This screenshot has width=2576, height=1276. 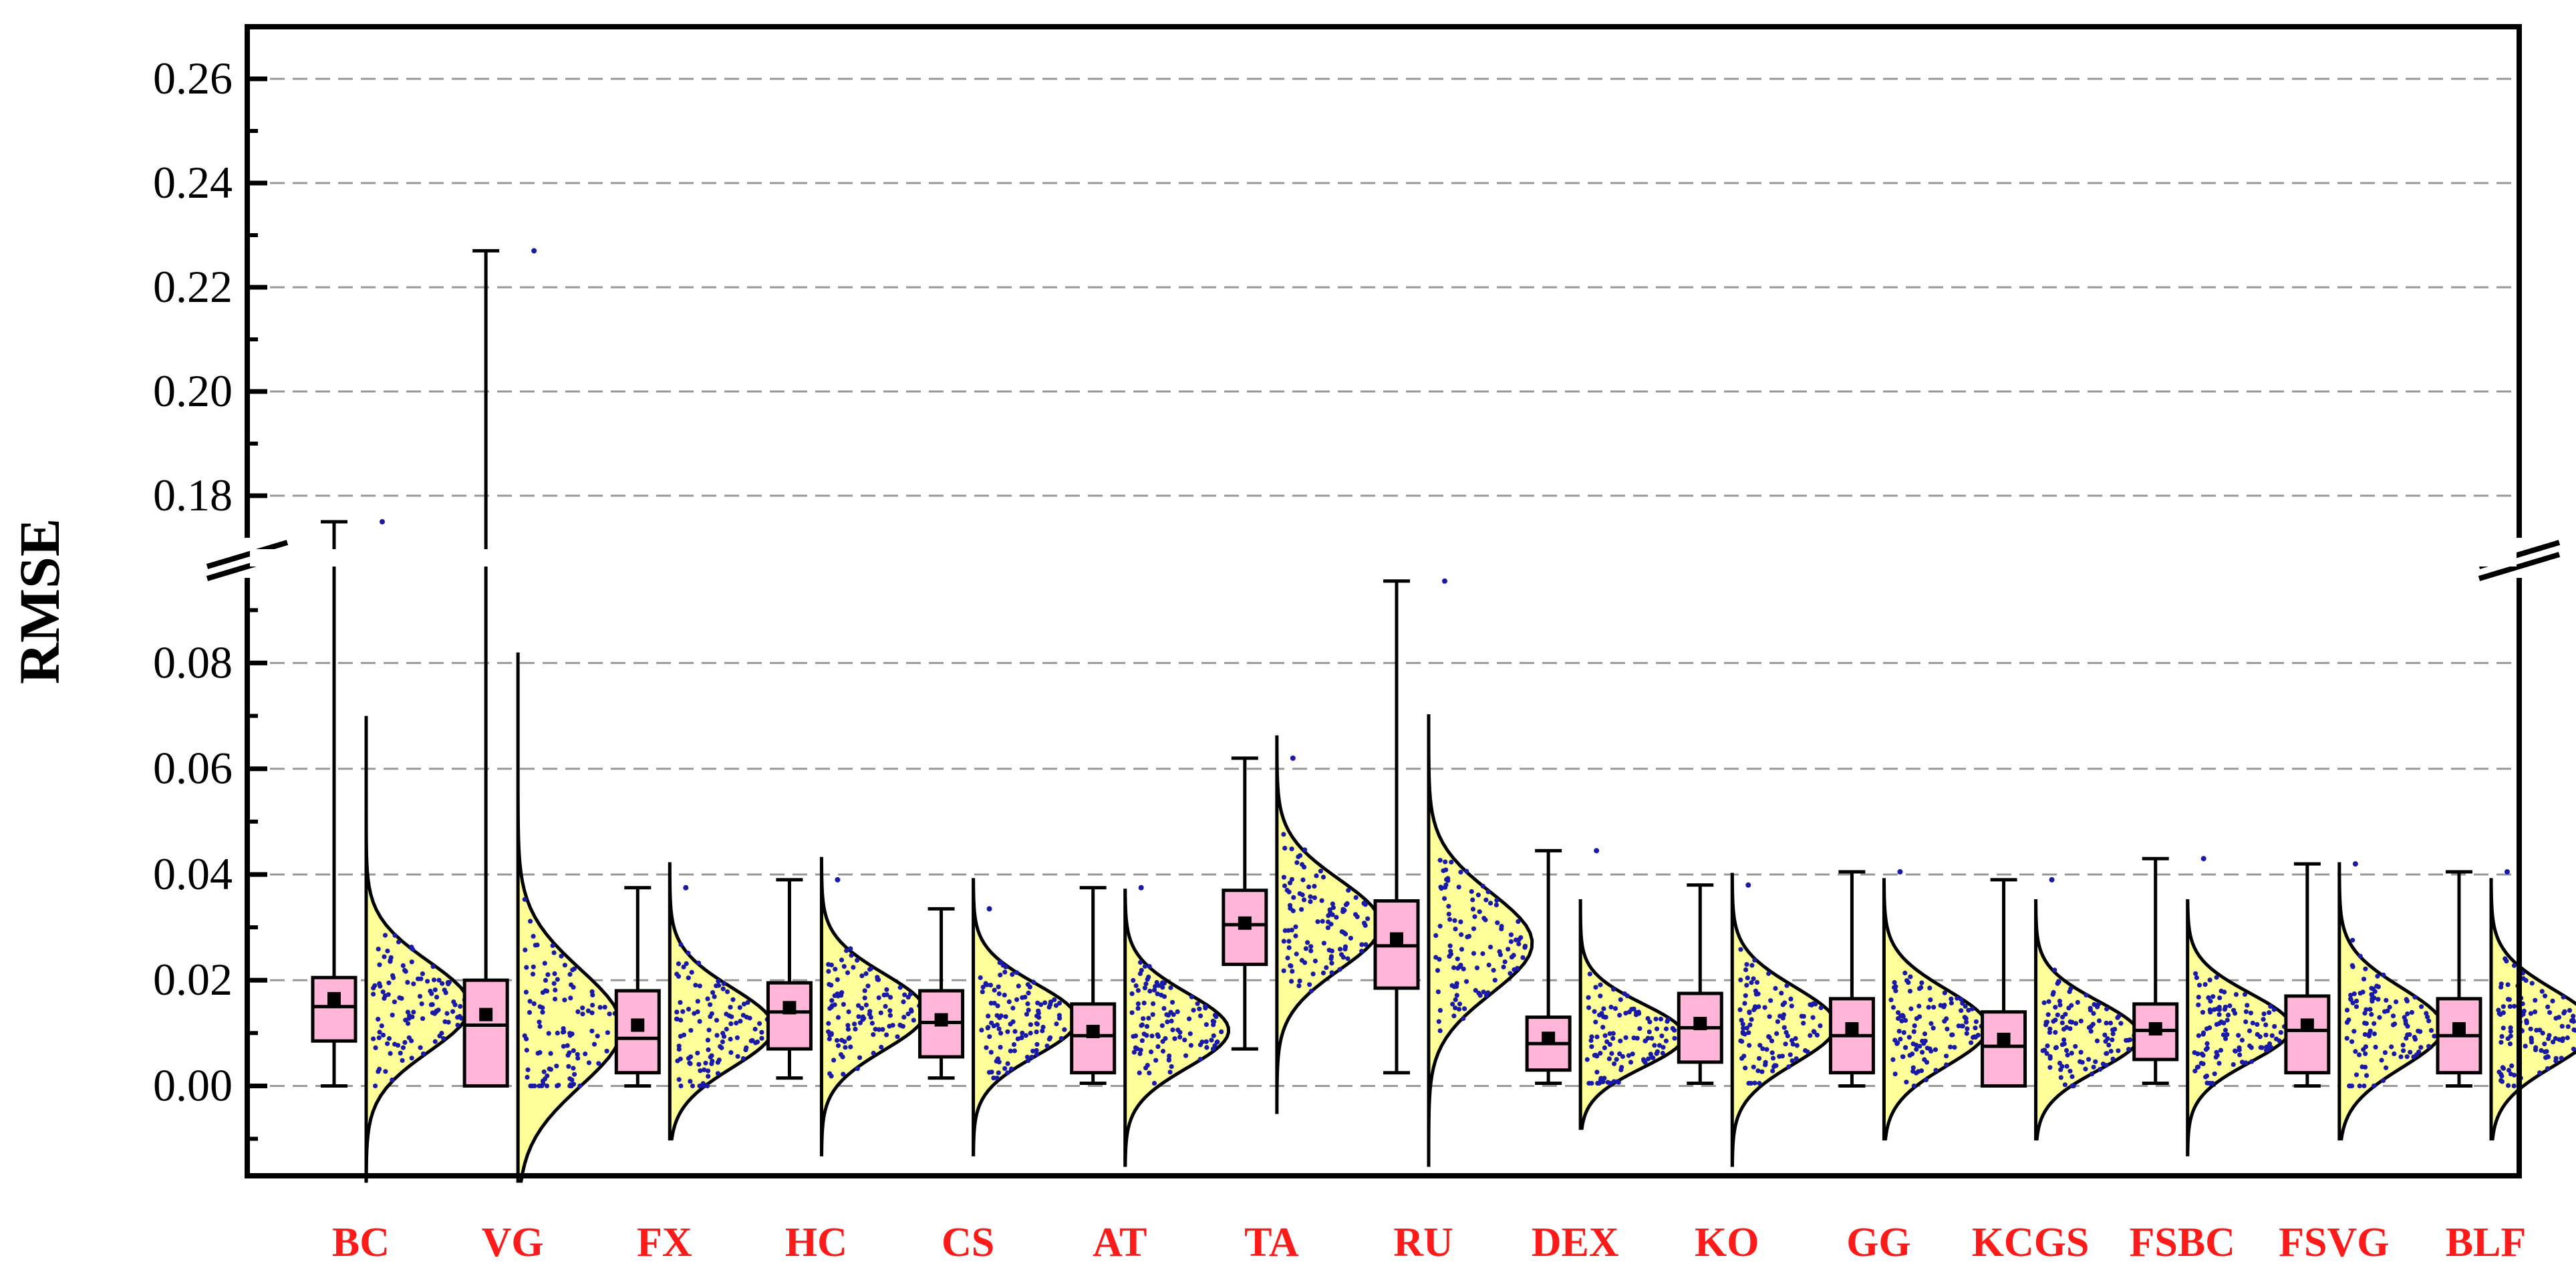 What do you see at coordinates (2155, 1029) in the screenshot?
I see `mean-marker` at bounding box center [2155, 1029].